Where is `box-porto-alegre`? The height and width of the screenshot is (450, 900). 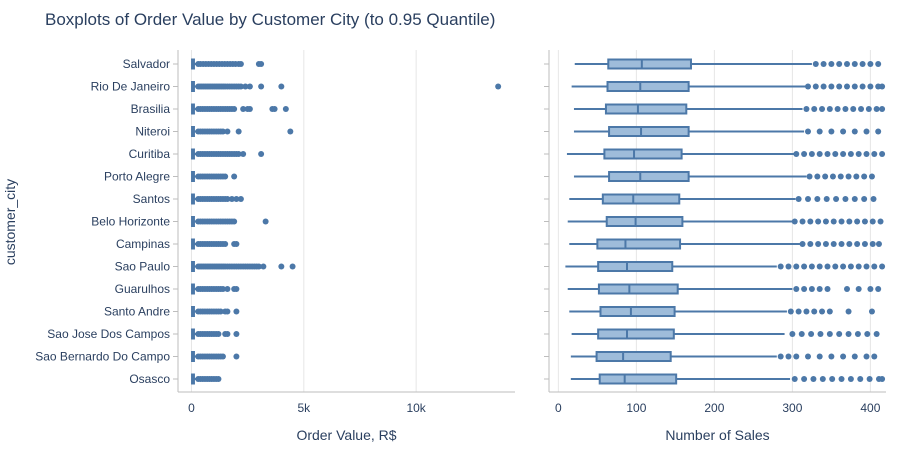 box-porto-alegre is located at coordinates (724, 176).